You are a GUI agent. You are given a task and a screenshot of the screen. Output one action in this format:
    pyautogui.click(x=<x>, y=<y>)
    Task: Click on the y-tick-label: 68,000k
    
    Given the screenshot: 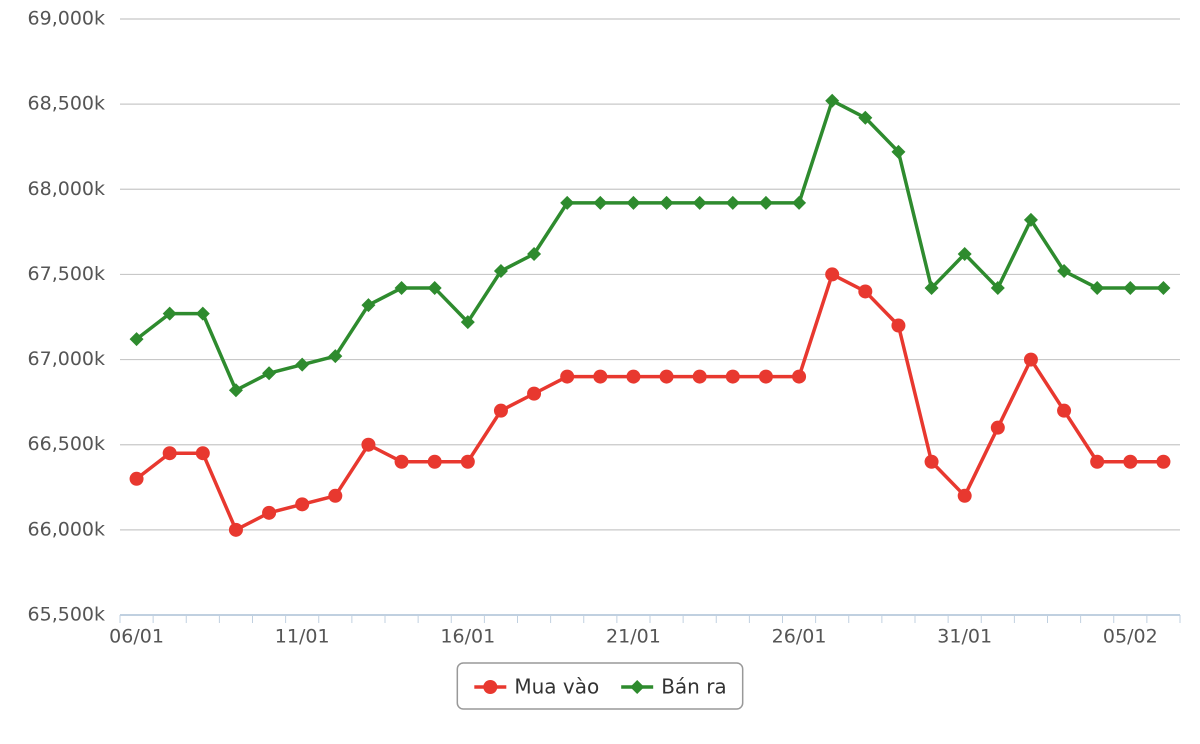 What is the action you would take?
    pyautogui.click(x=66, y=189)
    